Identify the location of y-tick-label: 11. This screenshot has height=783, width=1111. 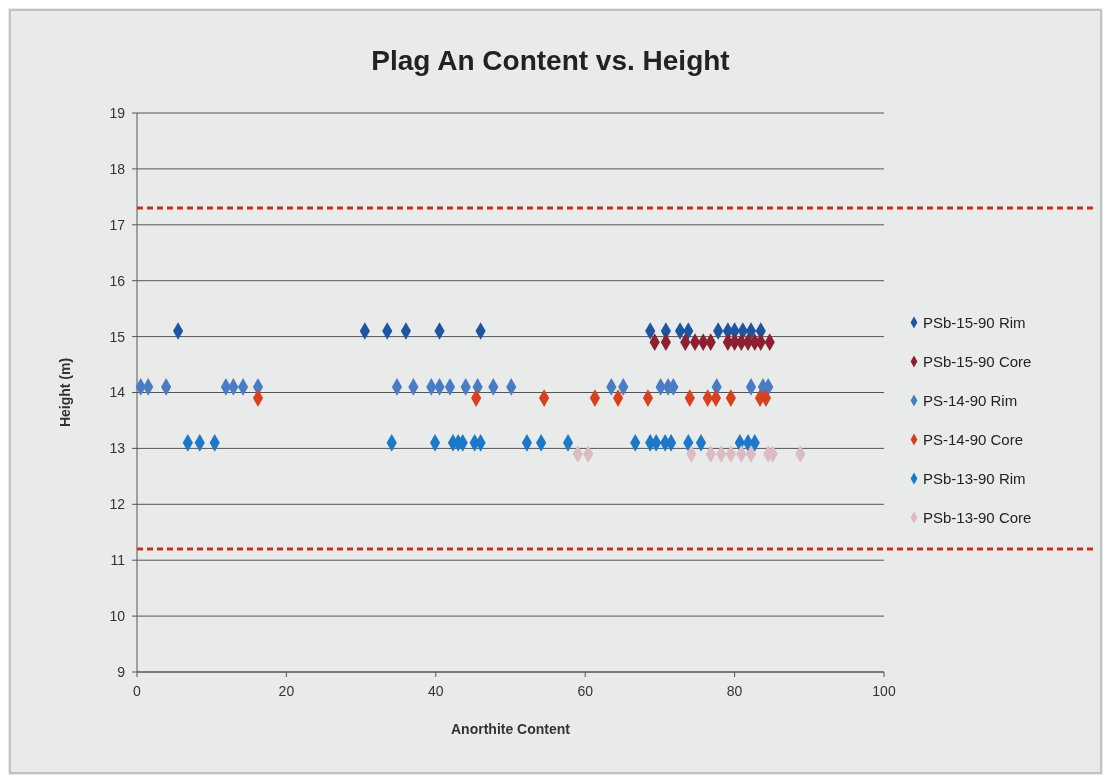
(118, 560).